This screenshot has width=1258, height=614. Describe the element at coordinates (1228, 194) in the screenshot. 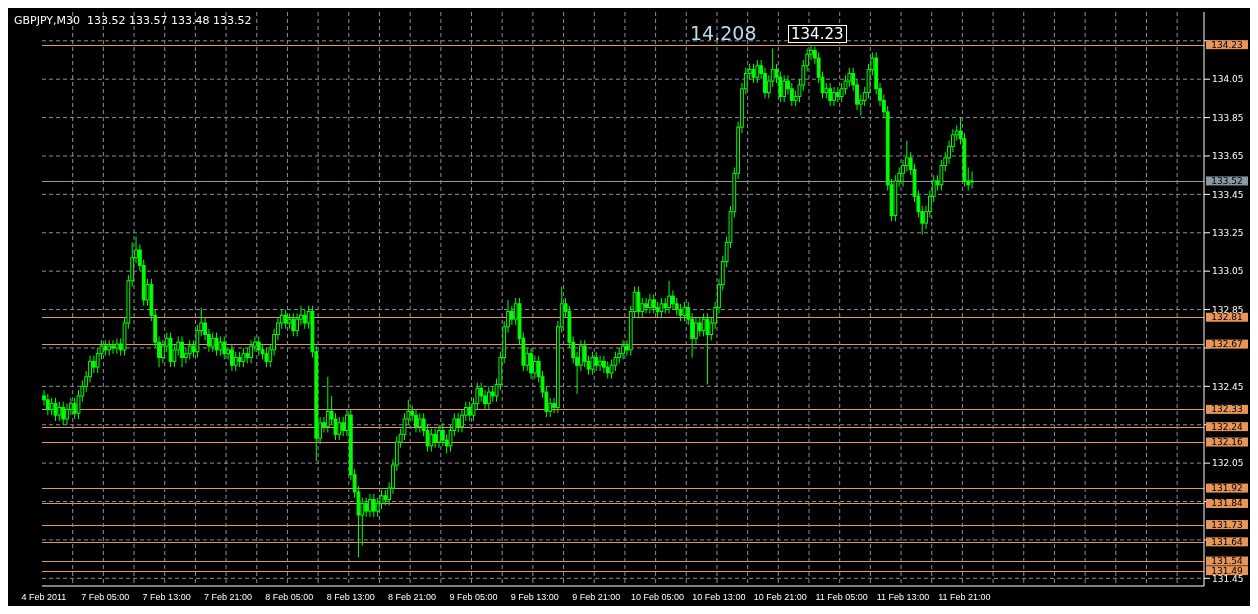

I see `y-tick-label: 133.45` at that location.